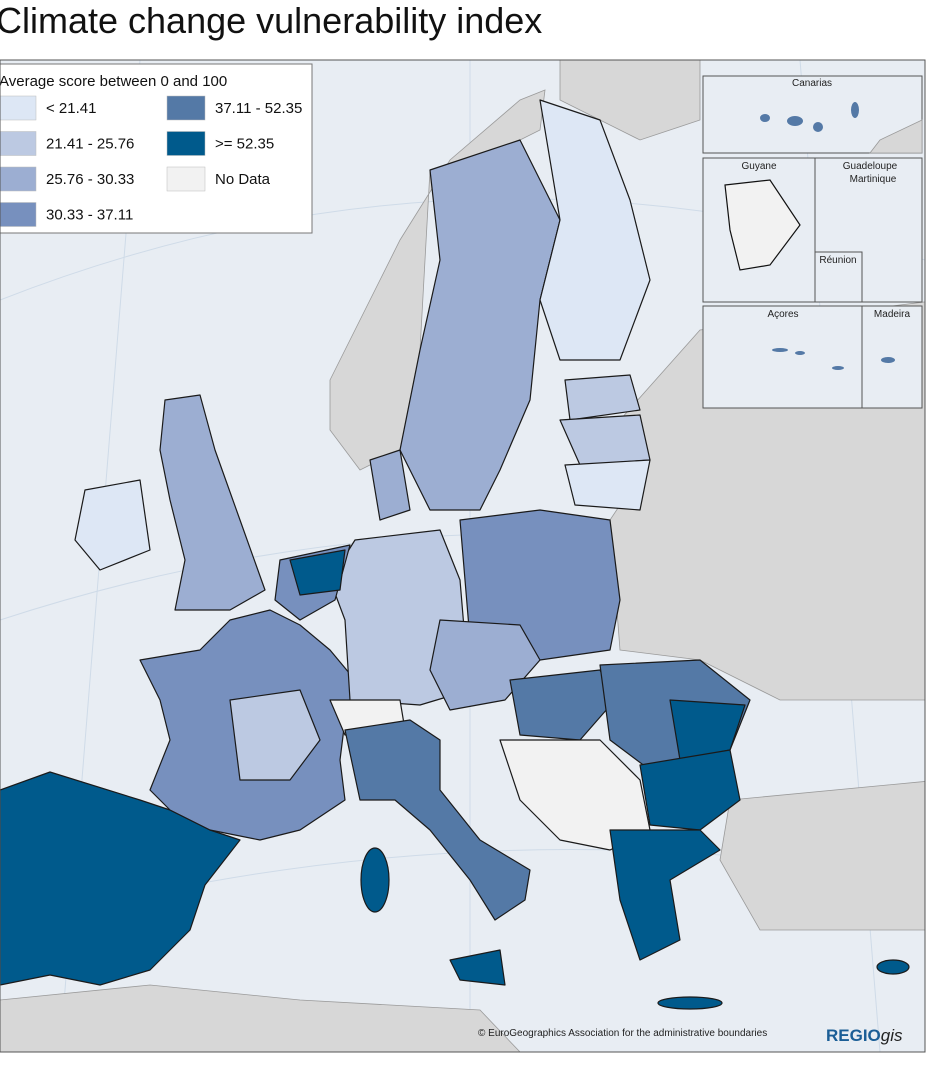  What do you see at coordinates (113, 81) in the screenshot?
I see `legend-title: Average score between 0 and 100` at bounding box center [113, 81].